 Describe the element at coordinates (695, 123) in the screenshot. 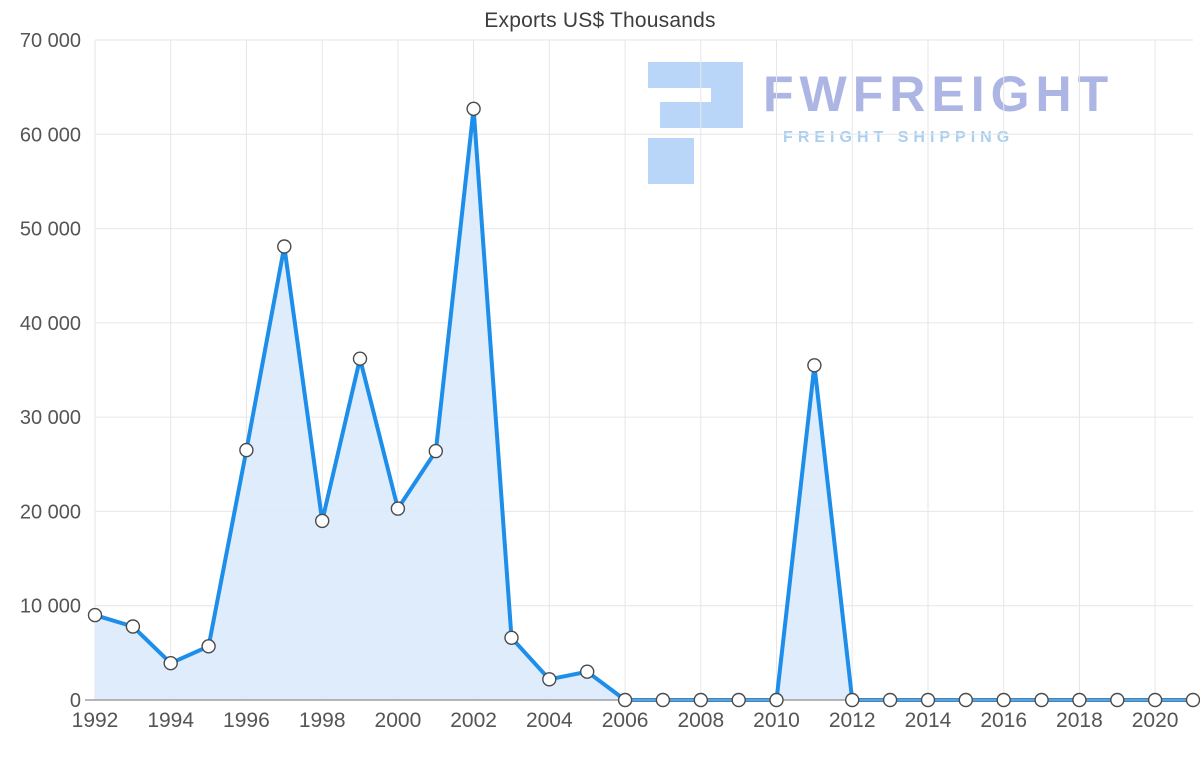

I see `brand-logo-icon` at that location.